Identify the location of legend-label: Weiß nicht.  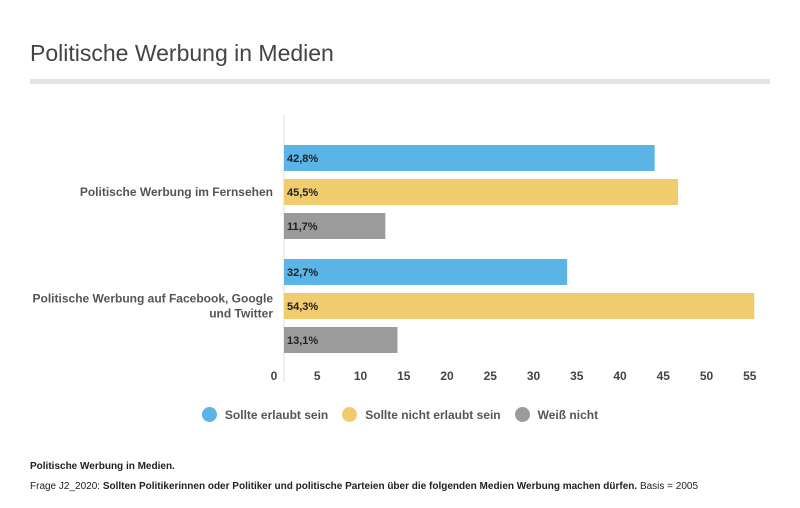
(568, 414).